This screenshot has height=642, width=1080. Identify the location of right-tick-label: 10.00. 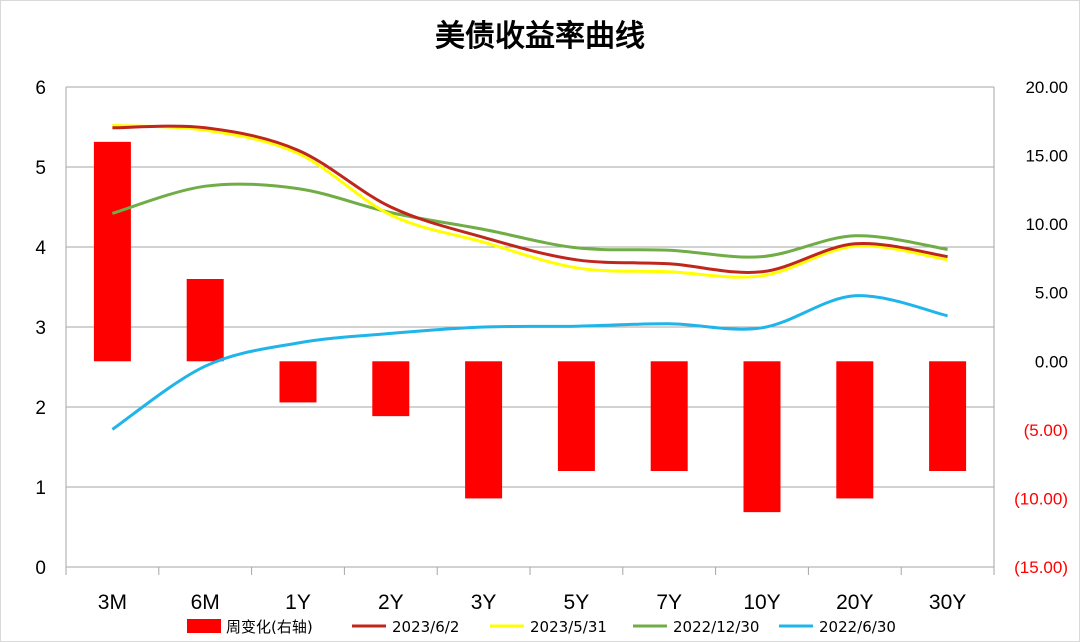
(1046, 224).